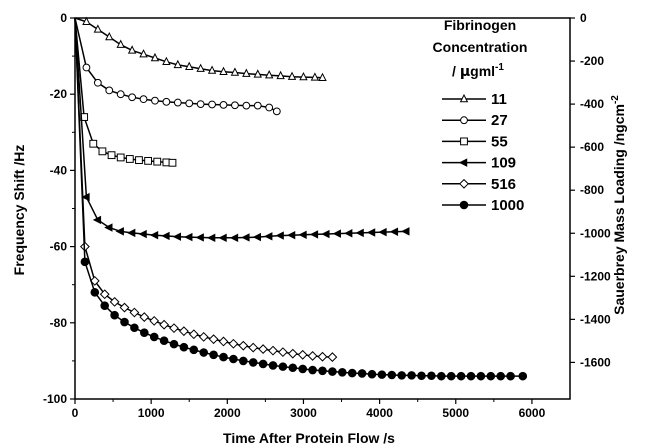 This screenshot has width=645, height=447. Describe the element at coordinates (532, 413) in the screenshot. I see `x-tick-label: 6000` at that location.